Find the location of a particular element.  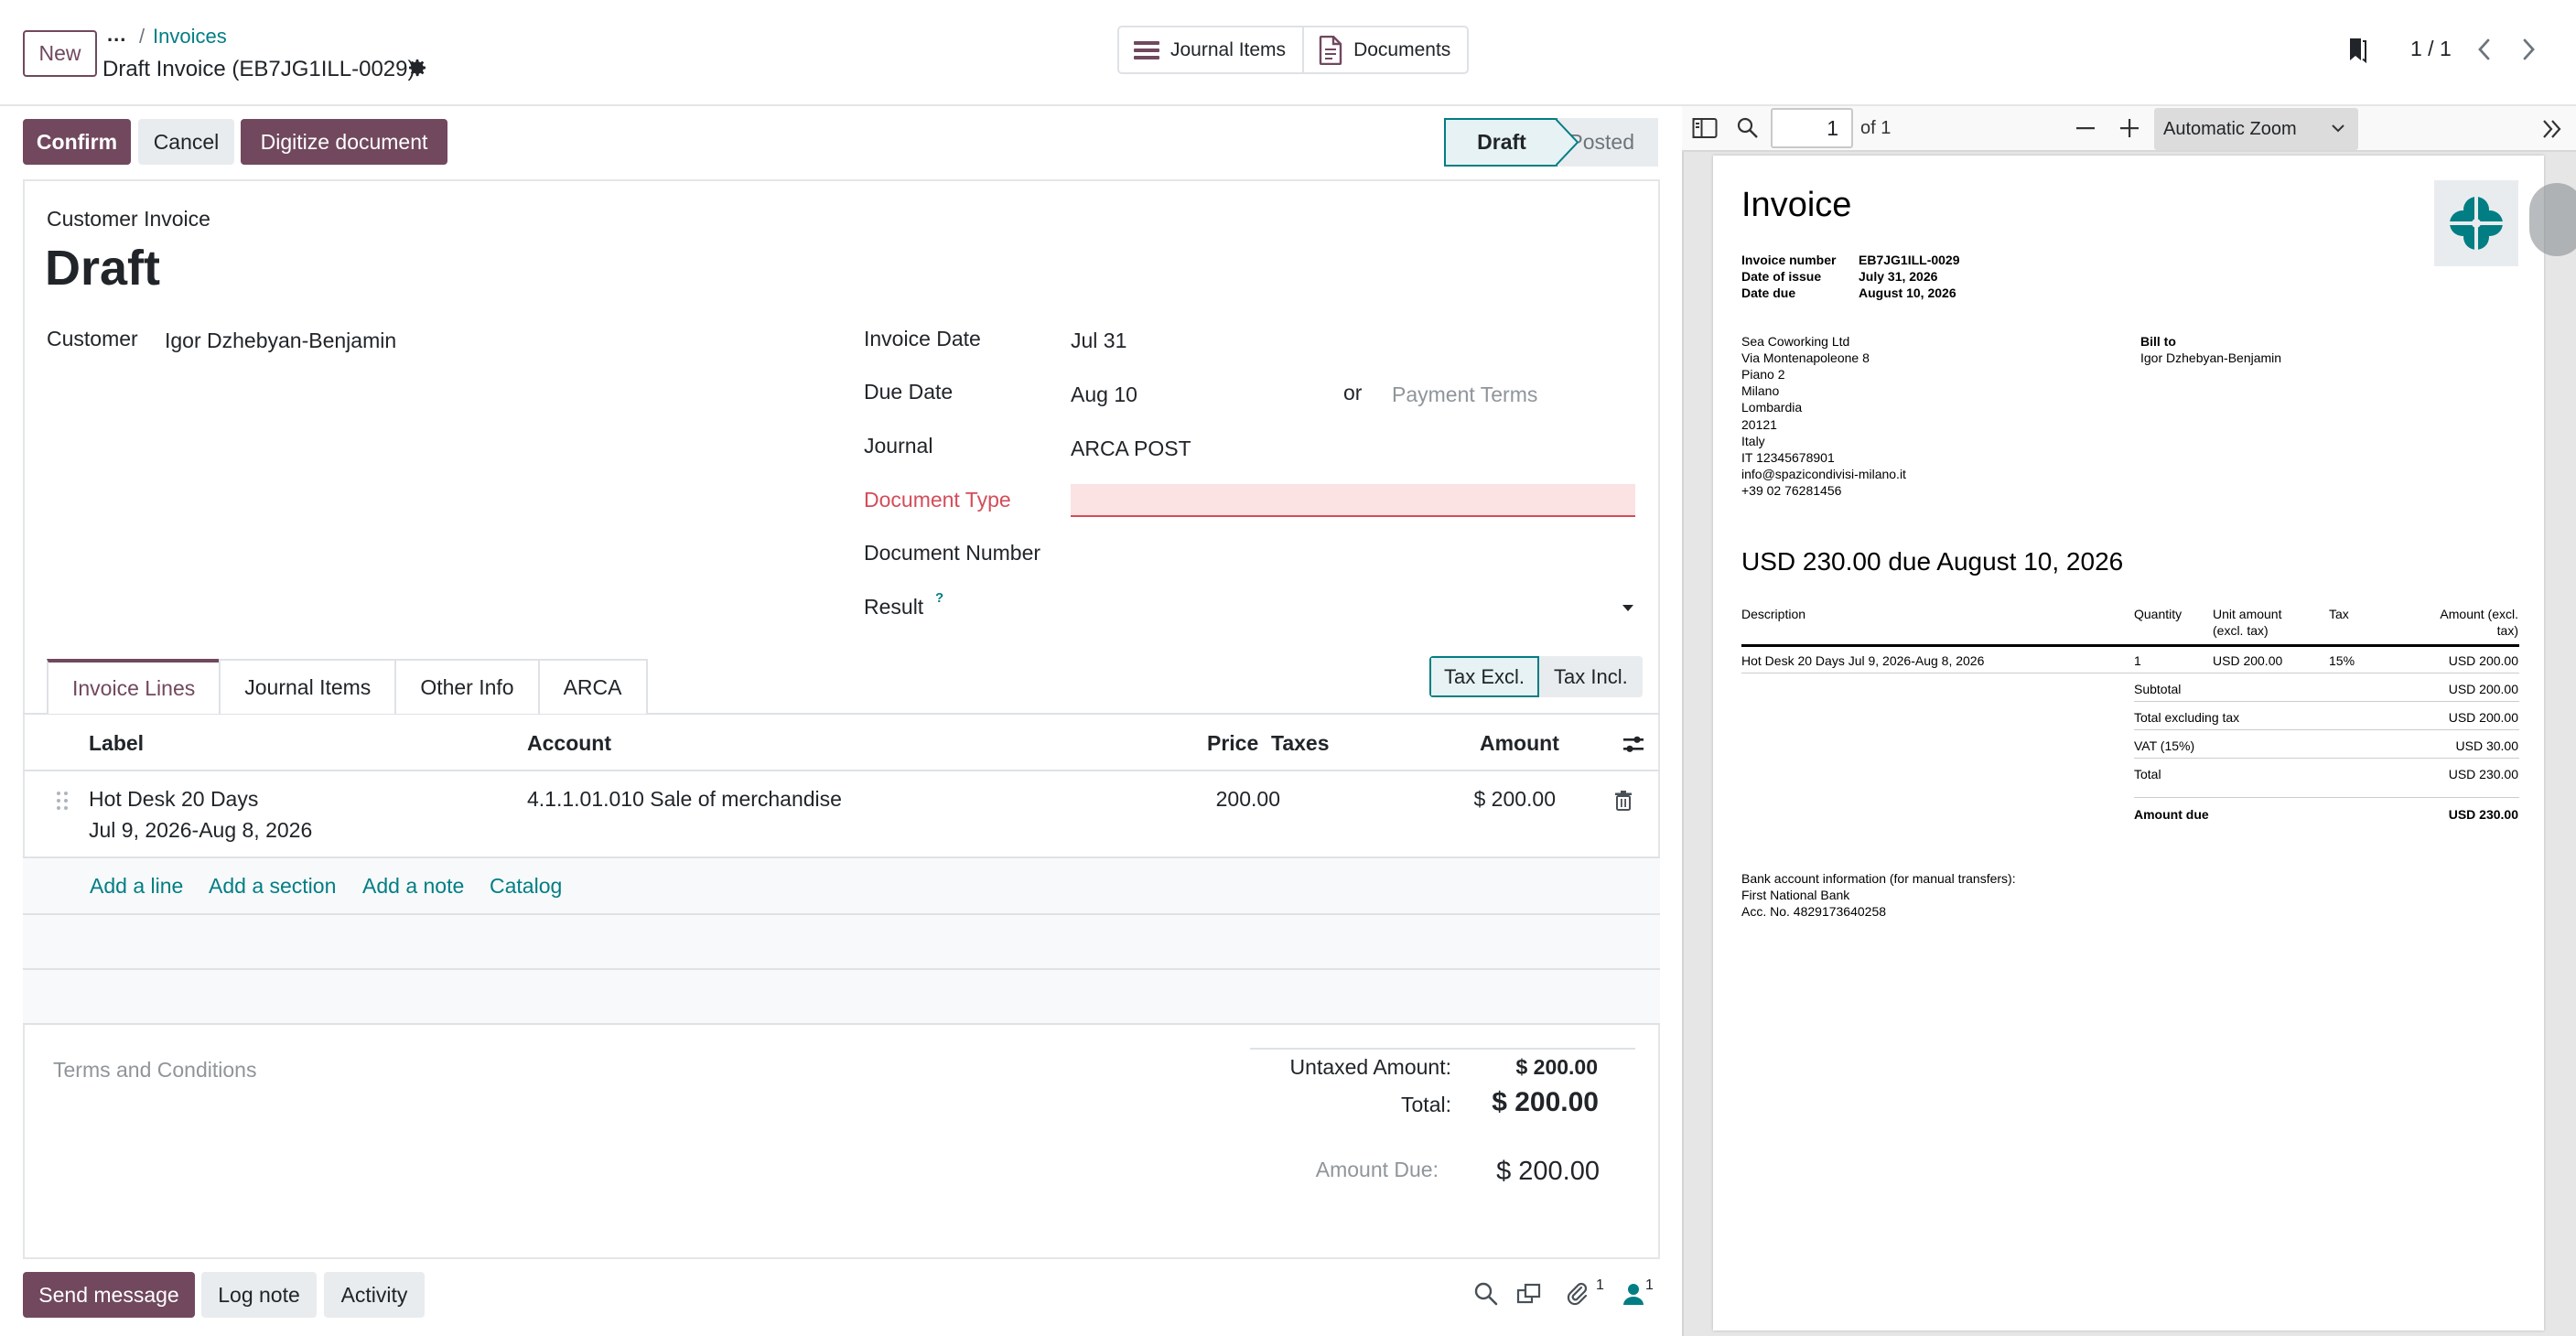

pdf-amount-heading: USD 230.00 due August 10, 2026 is located at coordinates (1933, 561).